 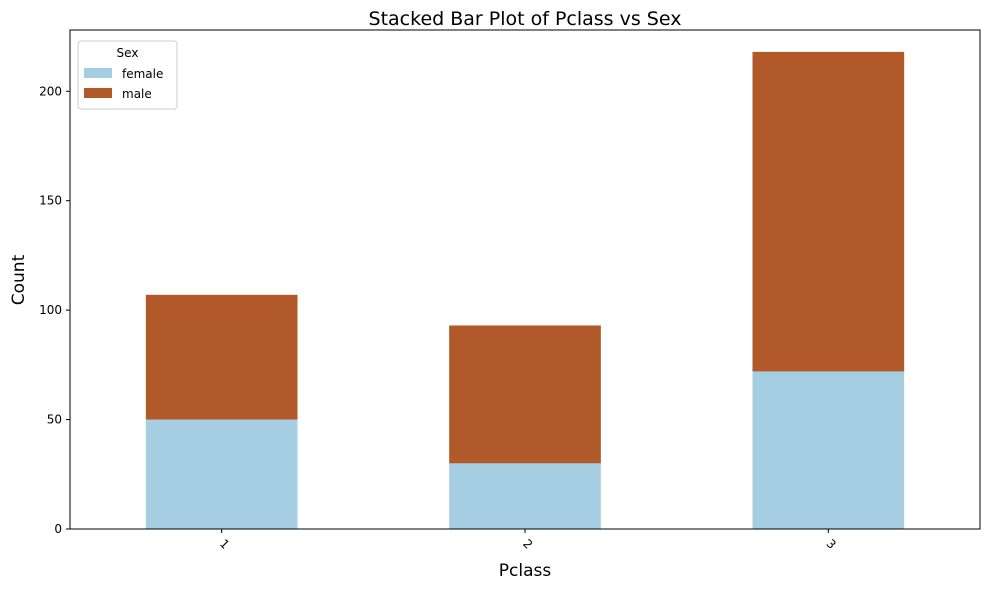 I want to click on x-tick-label: 1, so click(x=224, y=544).